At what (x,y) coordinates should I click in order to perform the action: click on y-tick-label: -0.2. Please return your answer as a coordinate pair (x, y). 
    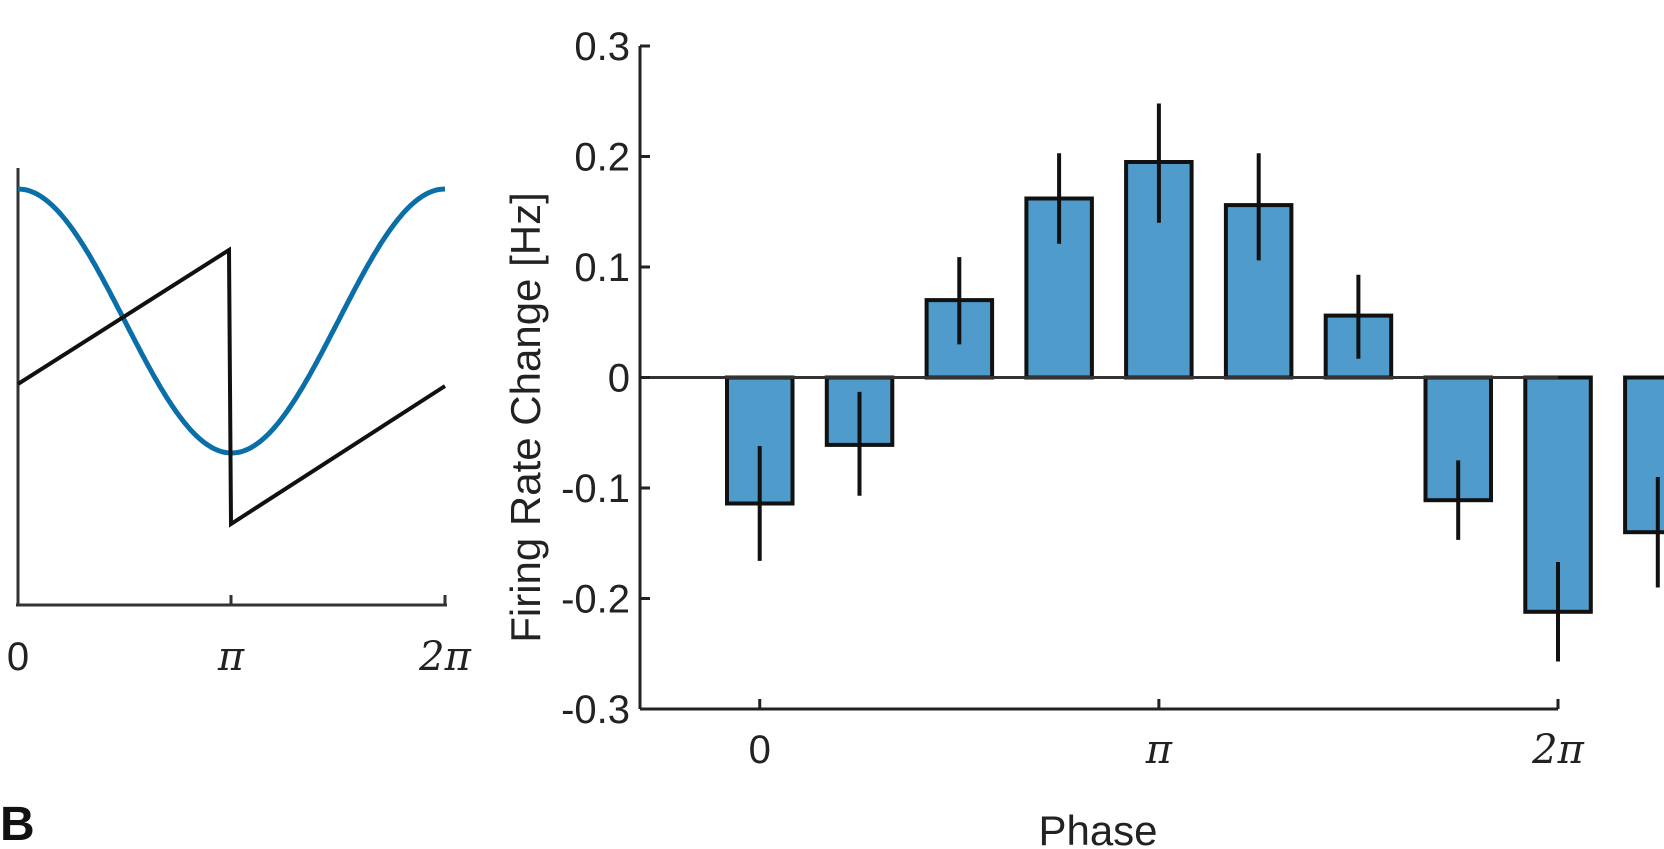
    Looking at the image, I should click on (595, 600).